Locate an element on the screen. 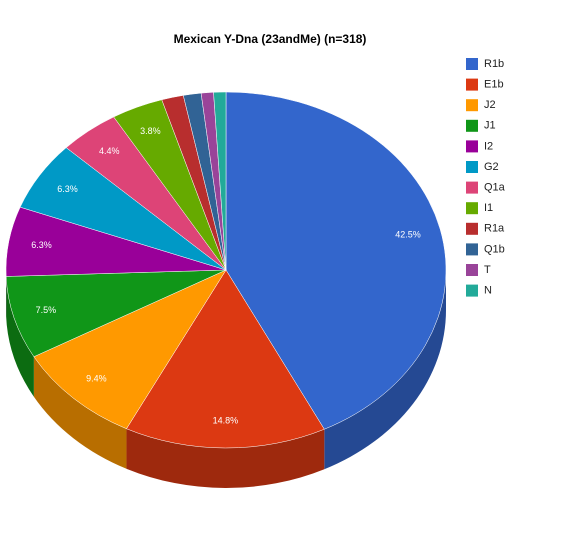 The width and height of the screenshot is (580, 551). value-label: 14.8% is located at coordinates (226, 421).